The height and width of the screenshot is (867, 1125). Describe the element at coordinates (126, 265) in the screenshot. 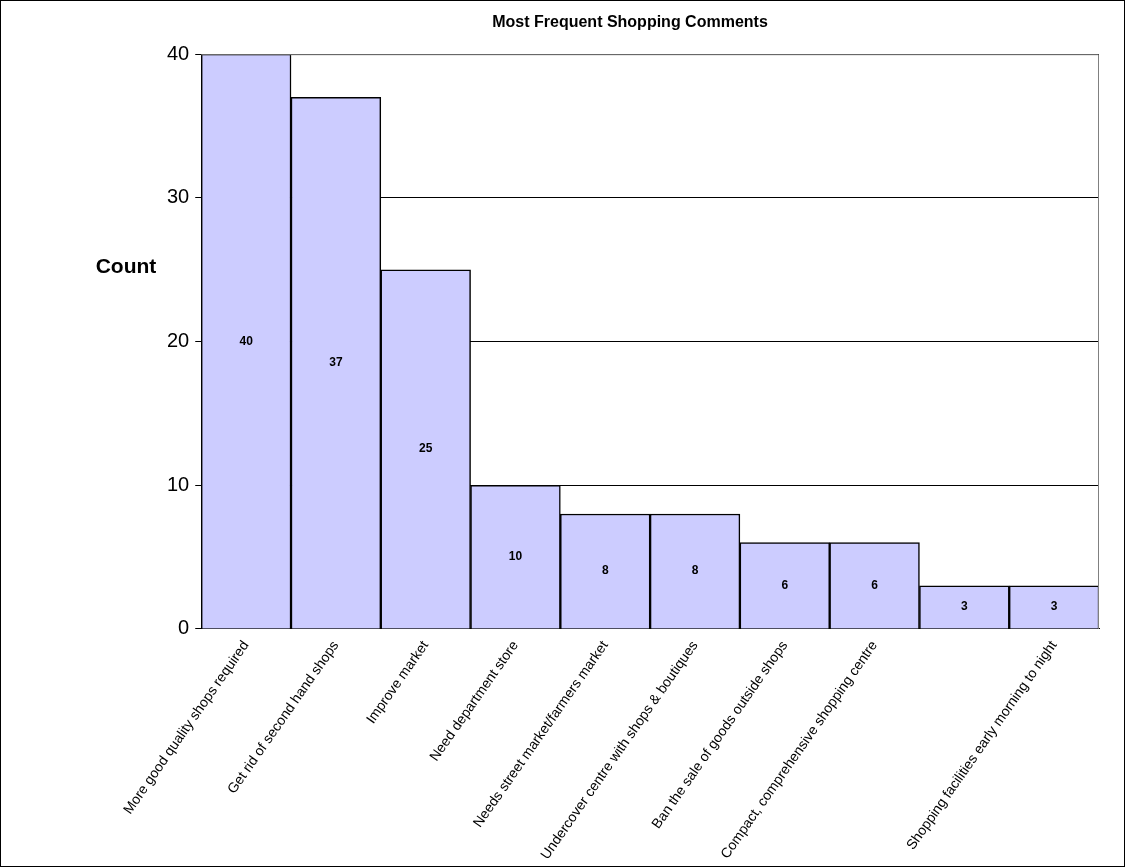

I see `y-axis-title: Count` at that location.